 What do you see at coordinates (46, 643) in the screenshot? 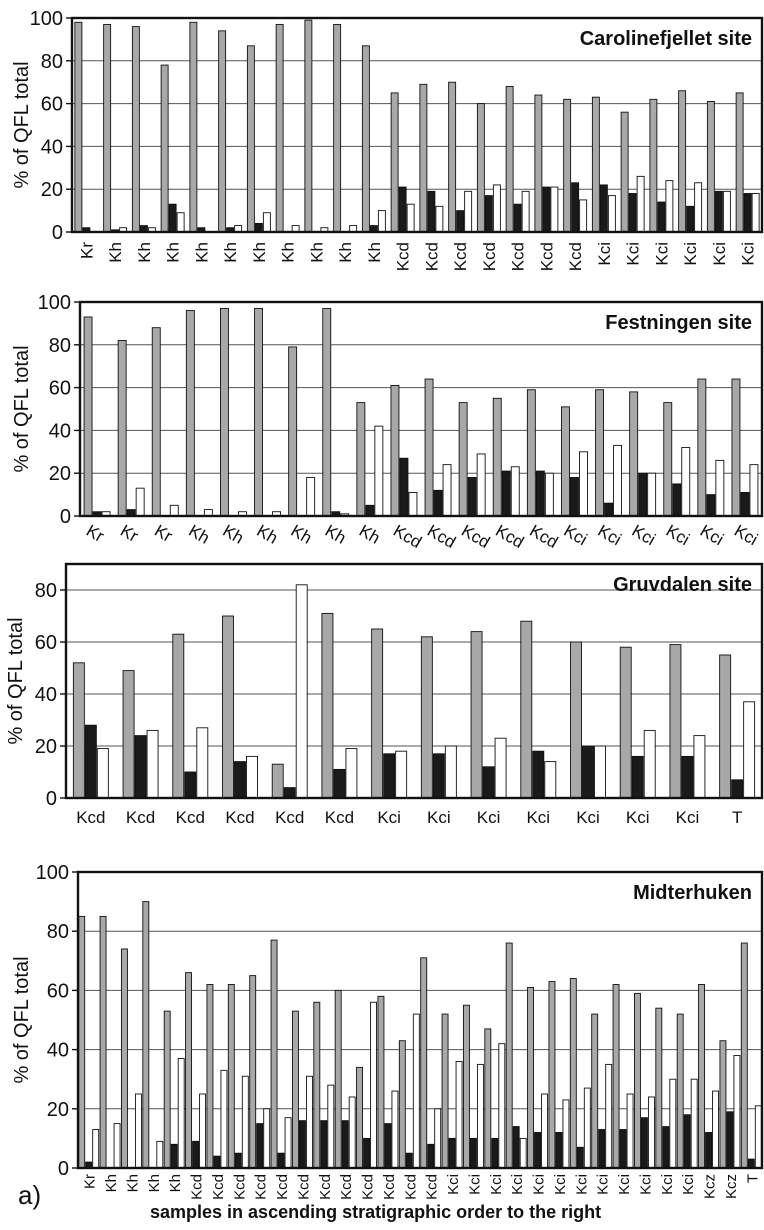
I see `y-tick-label: 60` at bounding box center [46, 643].